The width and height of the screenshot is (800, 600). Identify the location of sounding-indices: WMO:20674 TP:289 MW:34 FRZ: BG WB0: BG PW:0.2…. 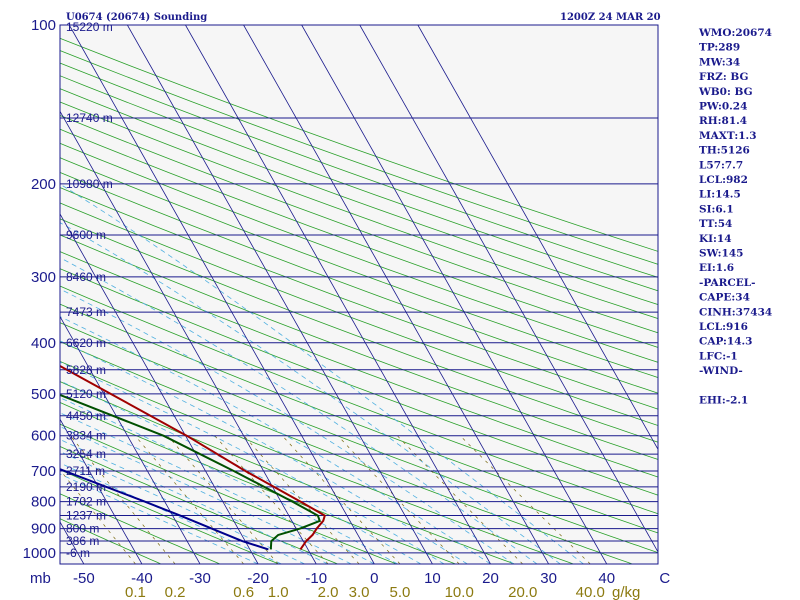
(735, 217).